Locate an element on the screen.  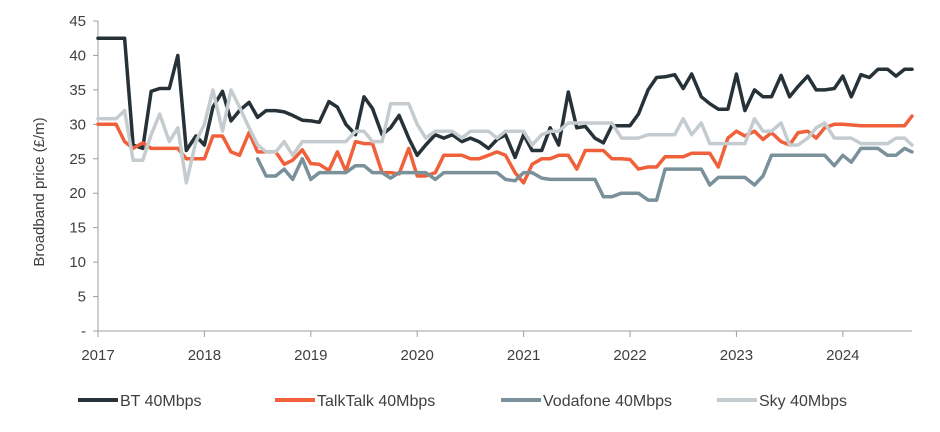
y-tick-label: 45 is located at coordinates (77, 21).